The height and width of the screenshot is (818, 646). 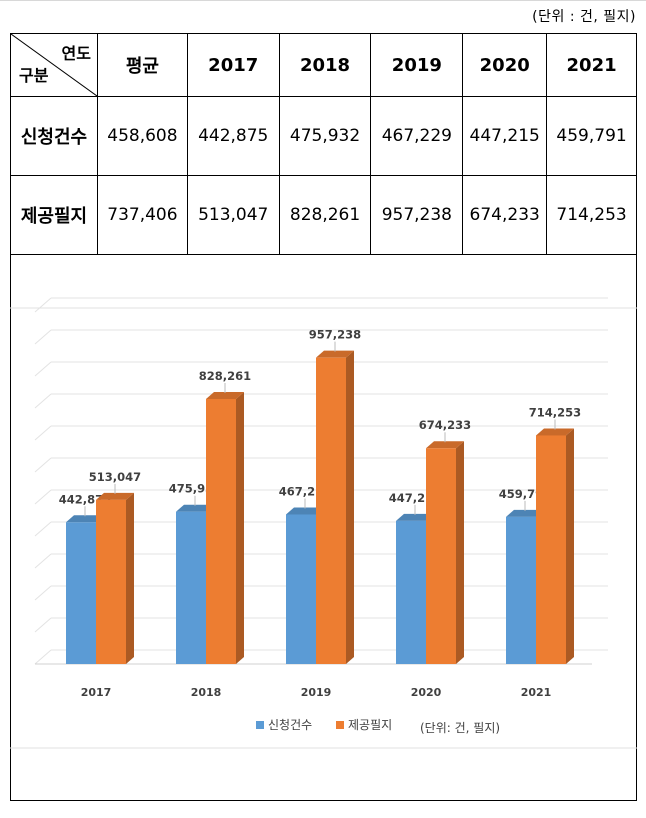 I want to click on table-cell: 467,229, so click(x=417, y=136).